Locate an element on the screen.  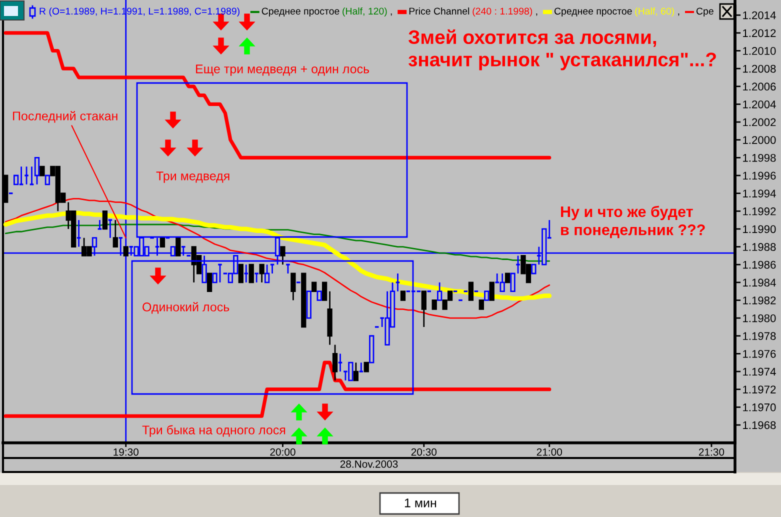
y-tick-label: 1.1990 is located at coordinates (759, 229).